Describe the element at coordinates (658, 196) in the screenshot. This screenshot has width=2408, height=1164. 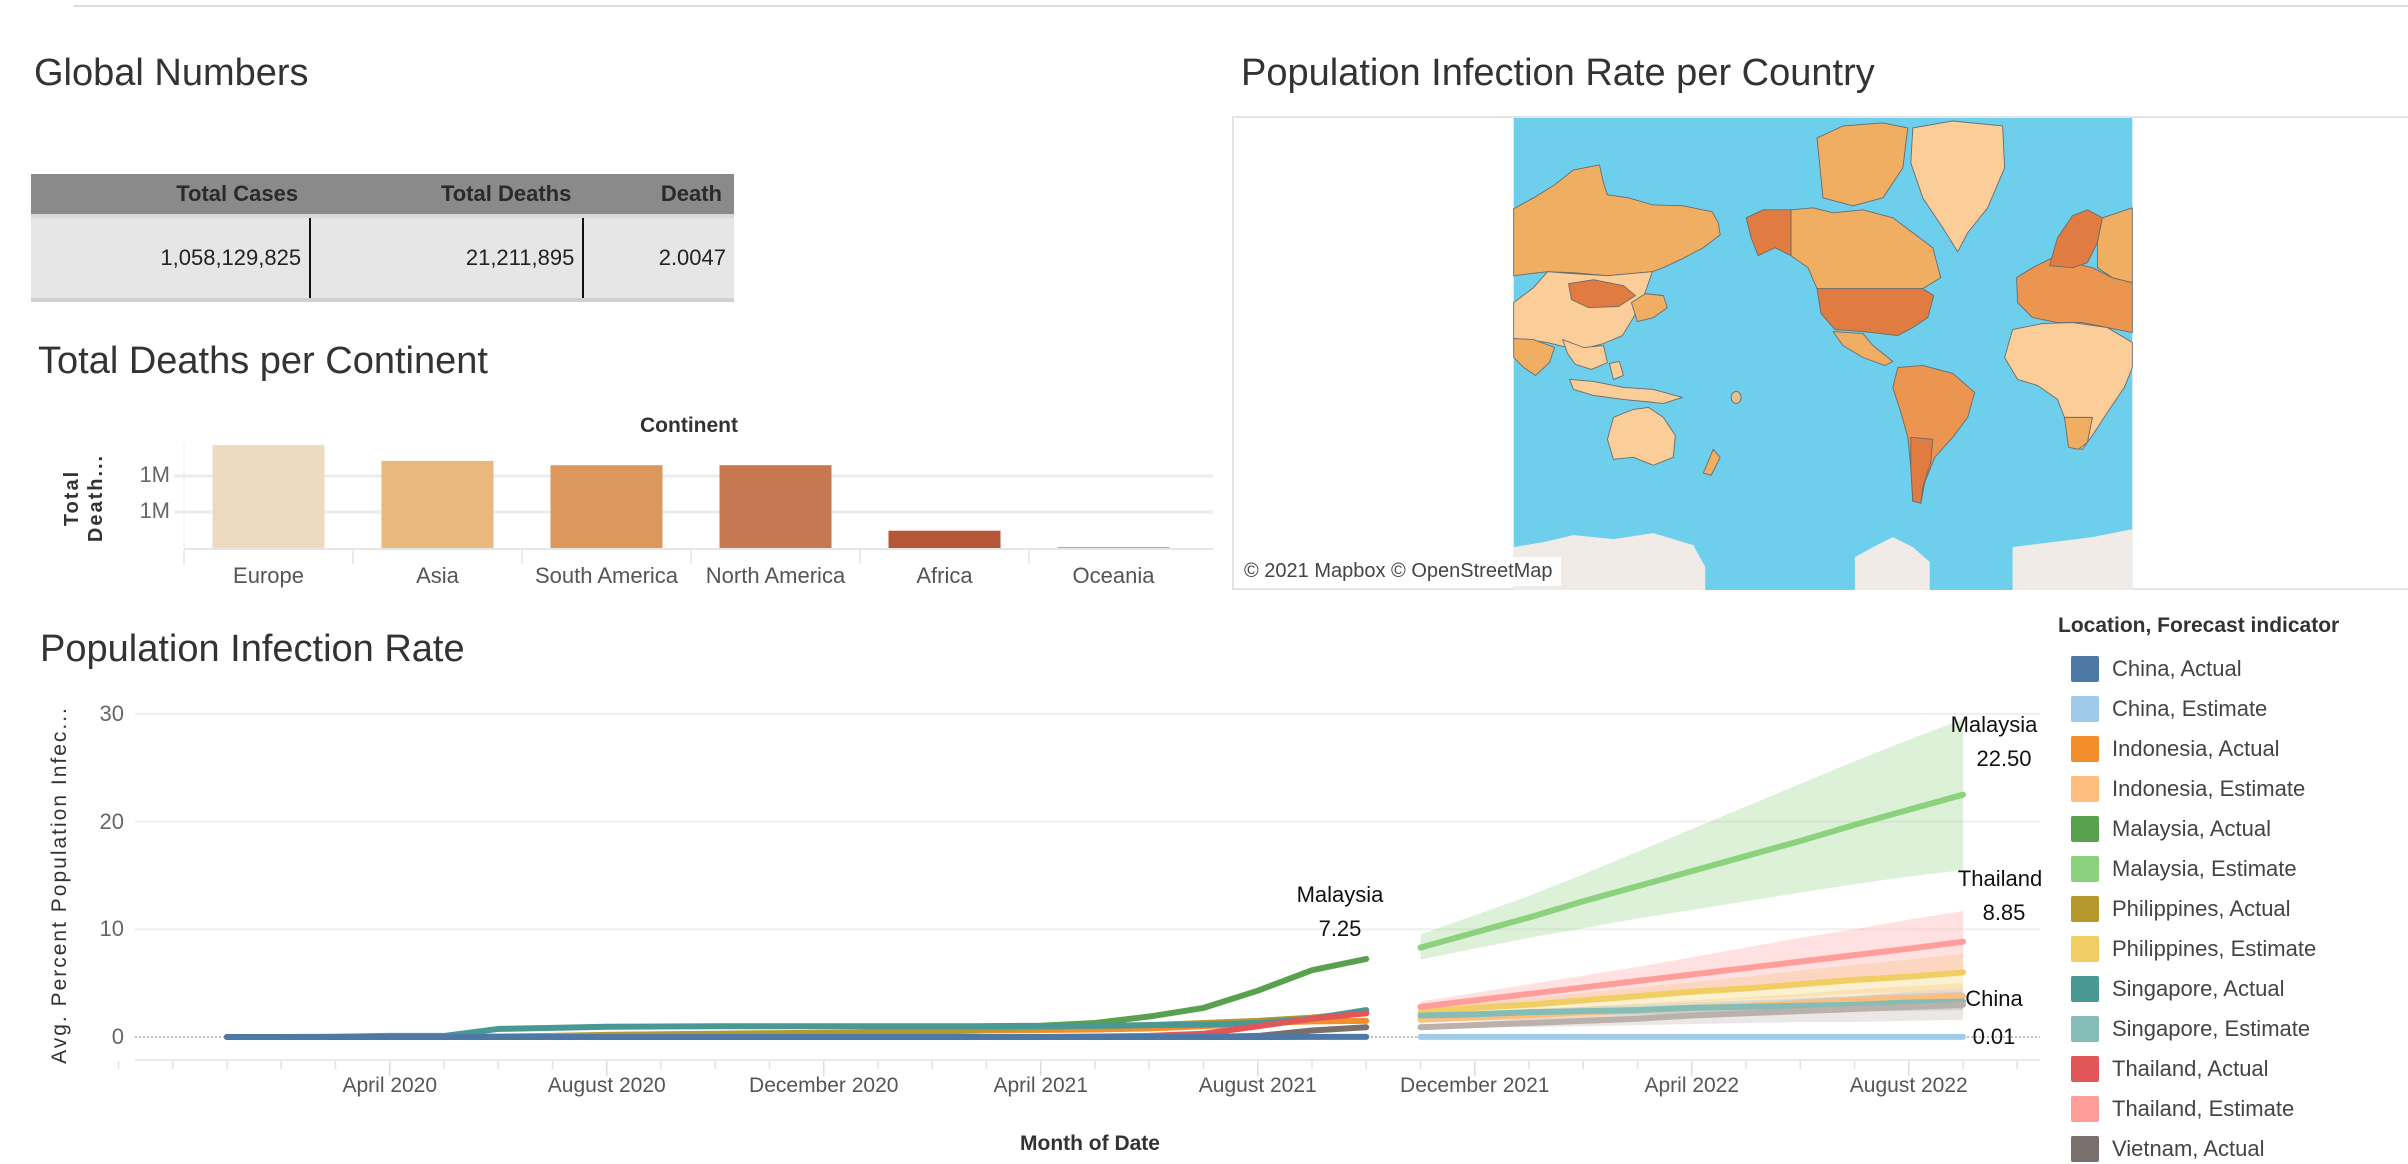
I see `column-header-death: Death` at that location.